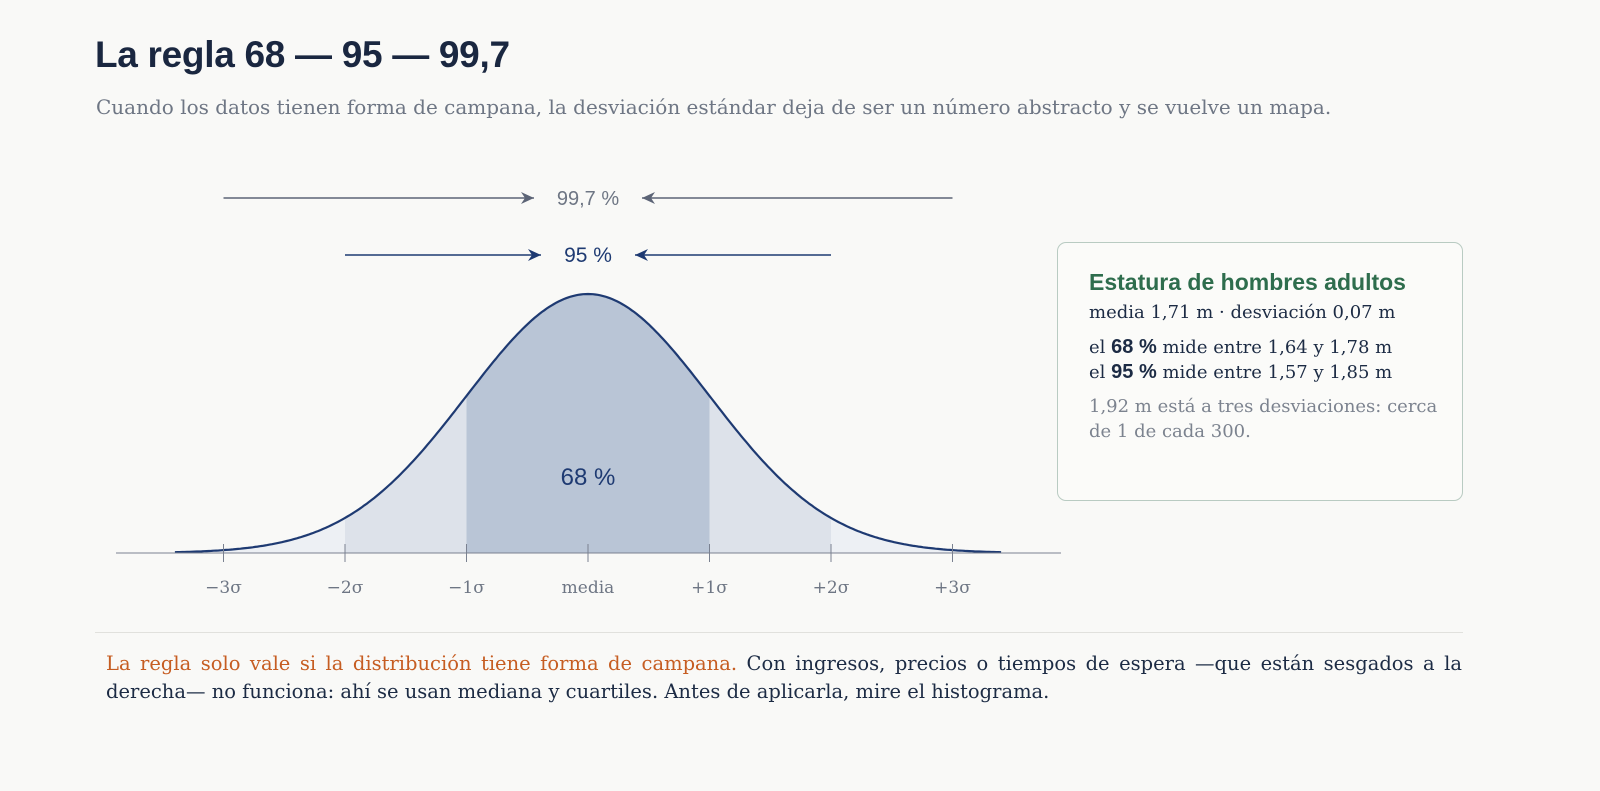 The width and height of the screenshot is (1600, 791). Describe the element at coordinates (831, 588) in the screenshot. I see `tick-label: +2σ` at that location.